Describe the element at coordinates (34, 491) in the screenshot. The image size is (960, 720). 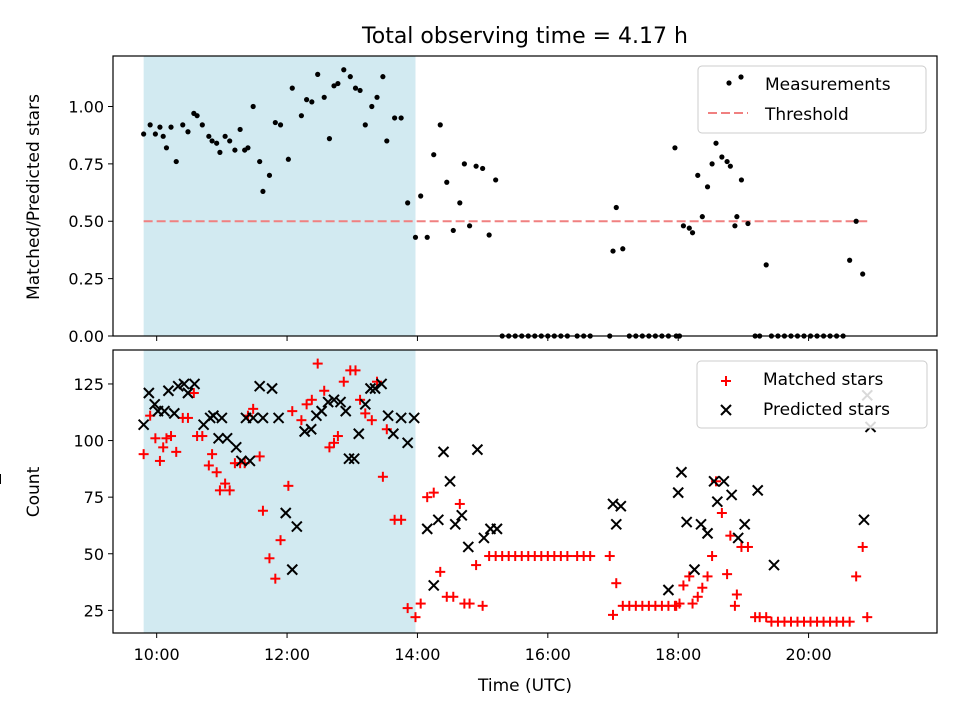
I see `count-panel-ylabel: Count` at that location.